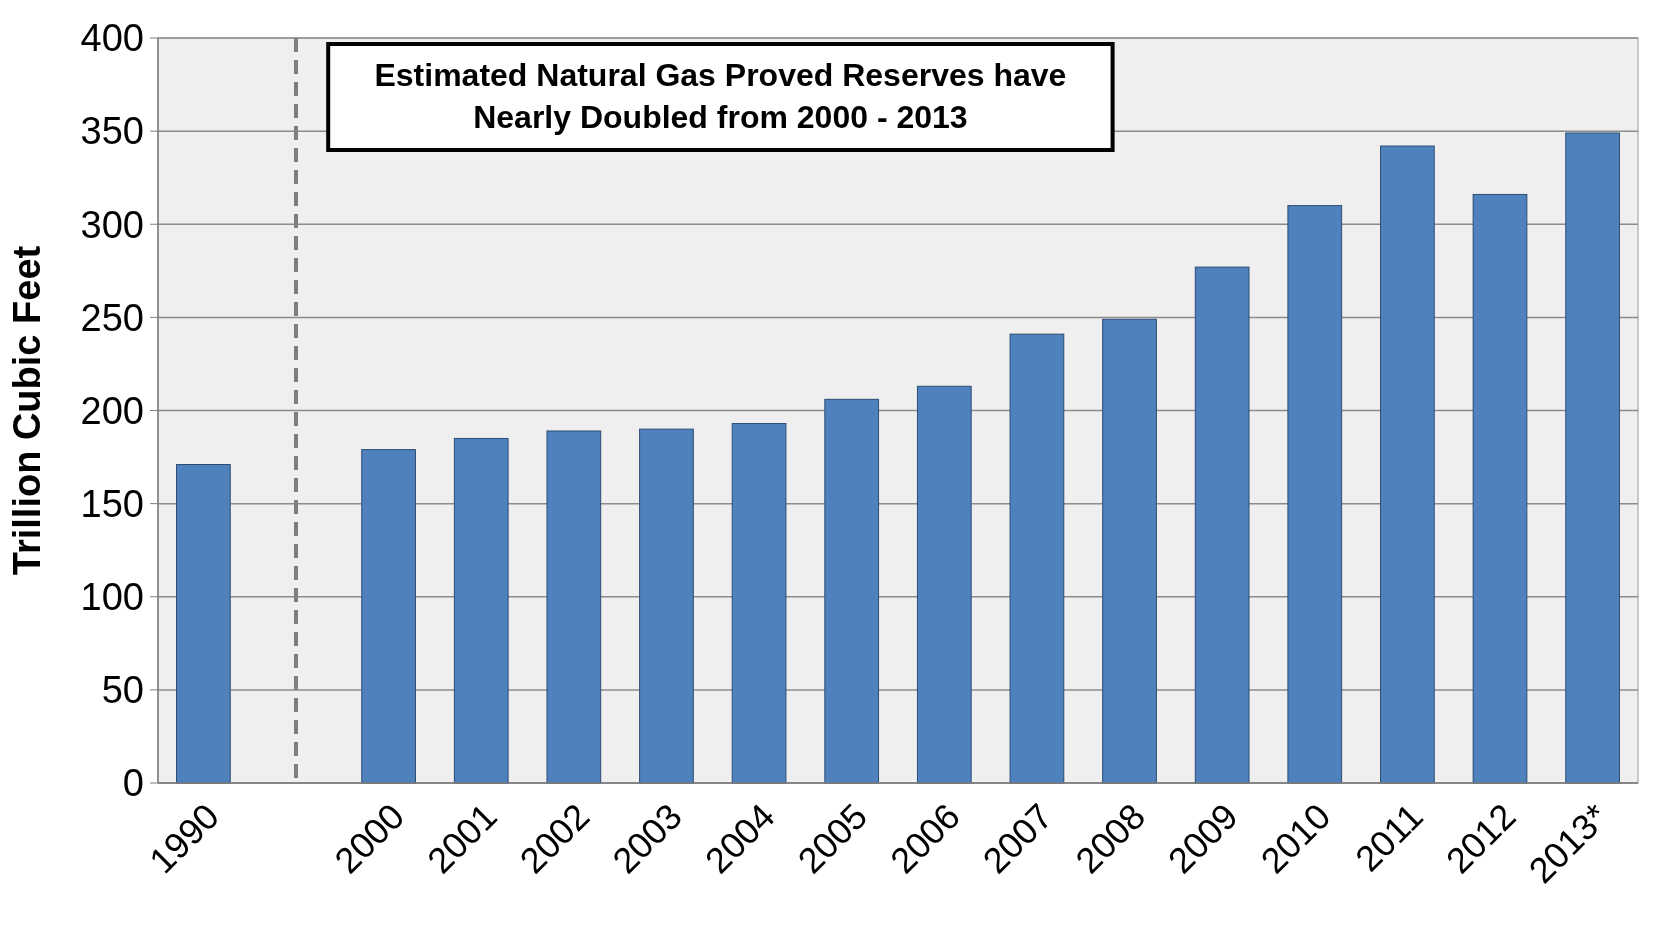  What do you see at coordinates (112, 503) in the screenshot?
I see `y-tick-label: 150` at bounding box center [112, 503].